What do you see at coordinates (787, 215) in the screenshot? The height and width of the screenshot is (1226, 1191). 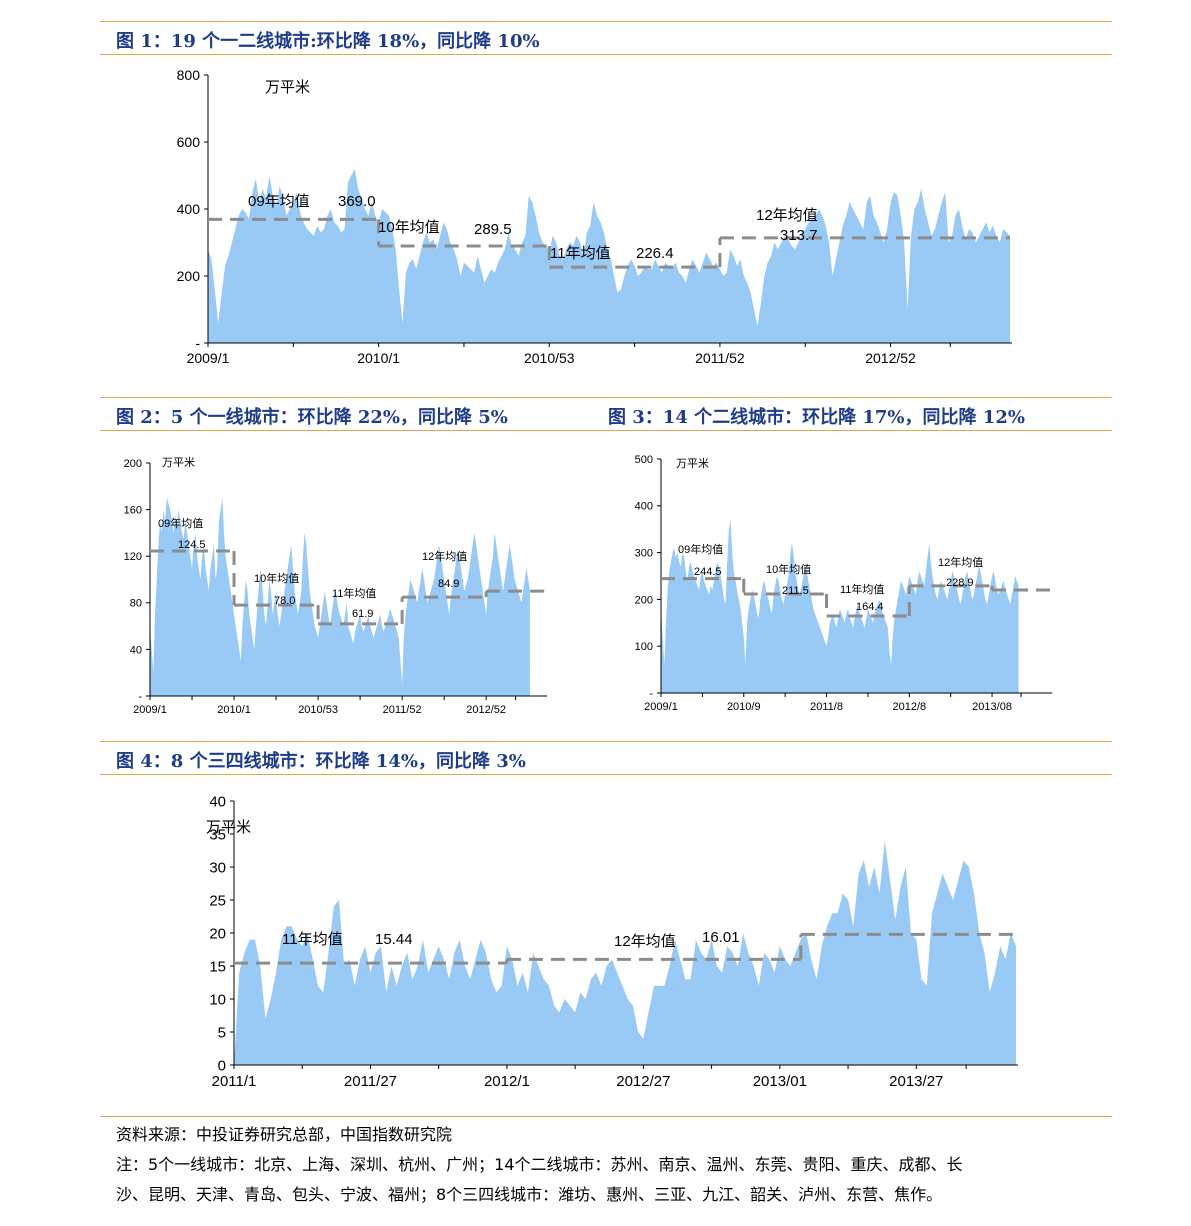 I see `fig1-avg-label-3: 12年均值` at bounding box center [787, 215].